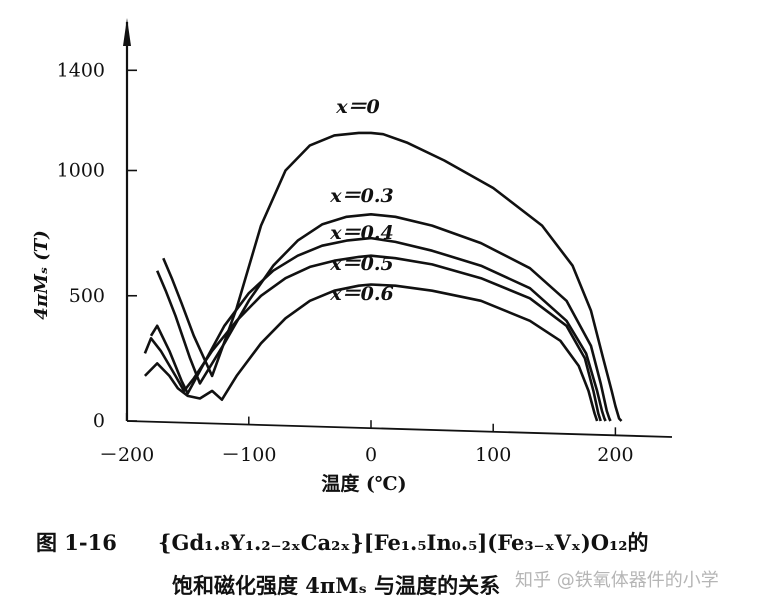  Describe the element at coordinates (248, 455) in the screenshot. I see `x-tick-label: －100` at that location.